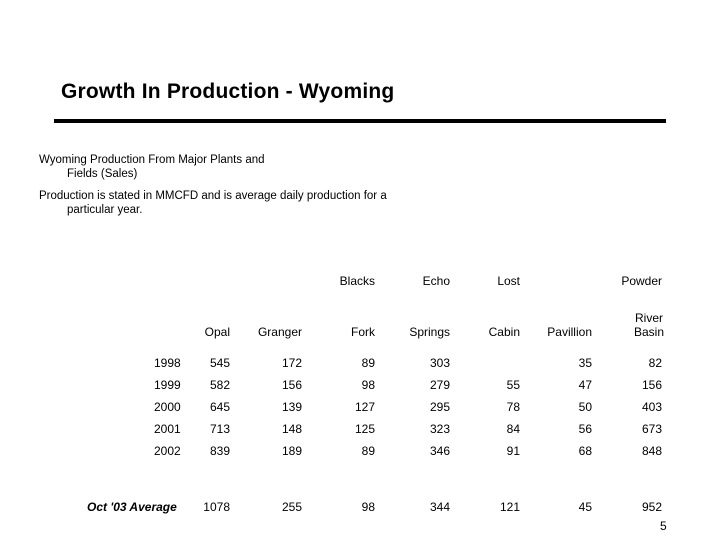  Describe the element at coordinates (585, 451) in the screenshot. I see `table-cell: 68` at that location.